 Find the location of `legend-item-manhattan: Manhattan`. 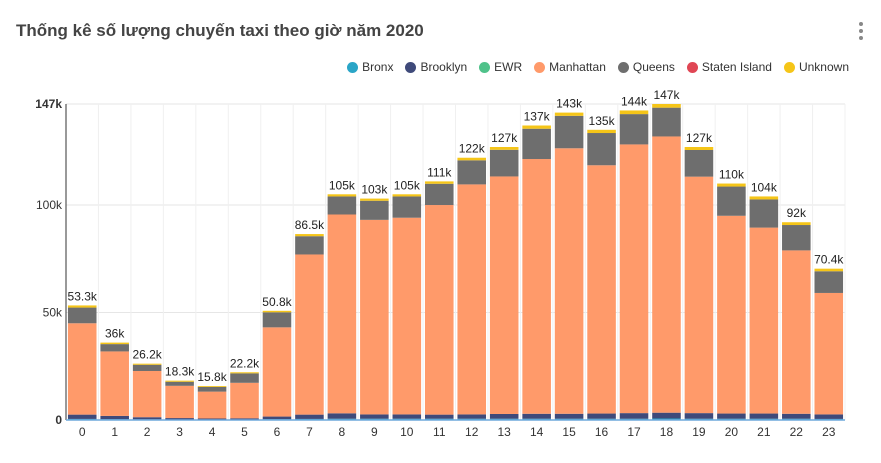

legend-item-manhattan: Manhattan is located at coordinates (570, 67).